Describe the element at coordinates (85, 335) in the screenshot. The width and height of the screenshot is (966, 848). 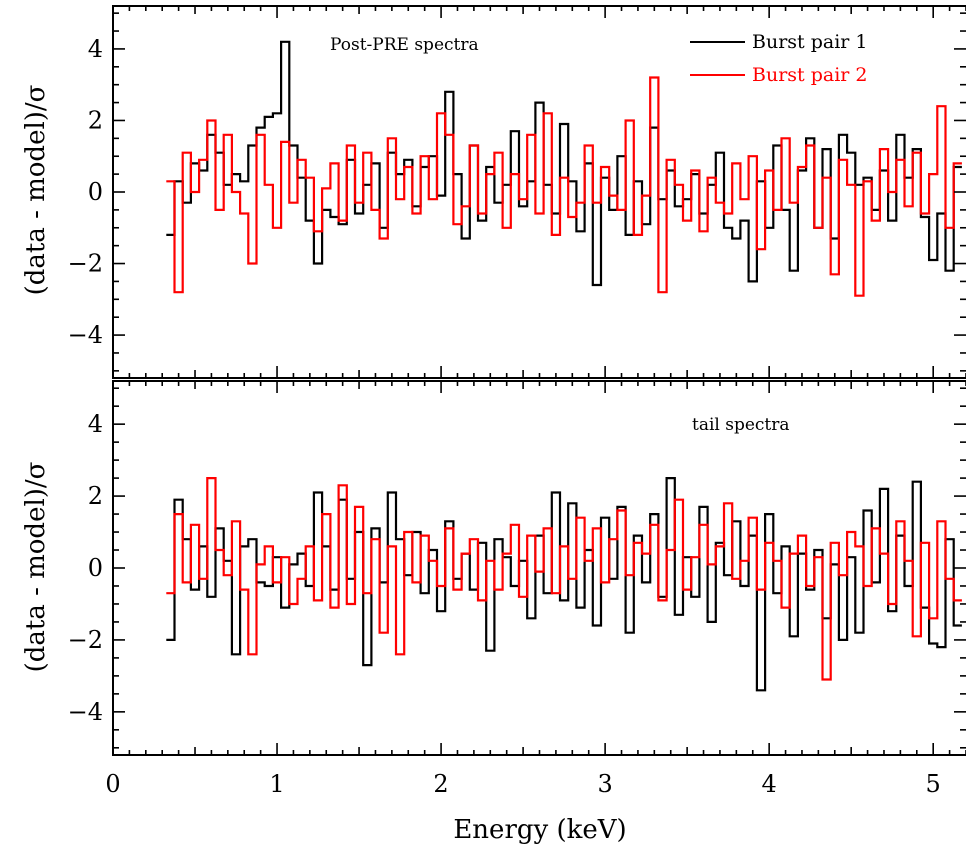
I see `post-pre-y-tick-label: −4` at that location.